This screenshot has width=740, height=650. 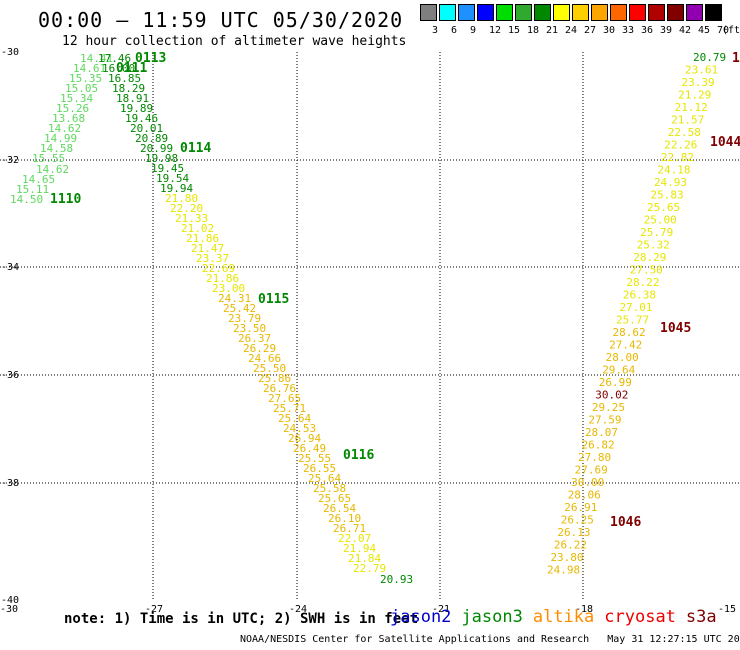 I want to click on wave-height-value: 23.79, so click(x=244, y=318).